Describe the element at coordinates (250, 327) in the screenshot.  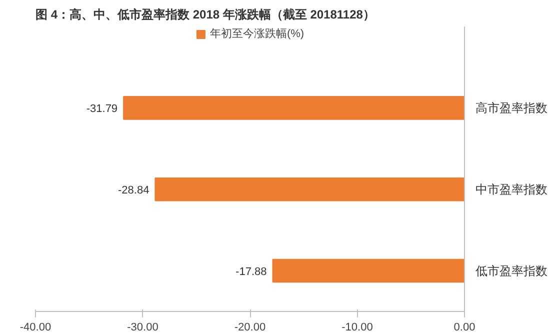
I see `x-tick-label: -20.00` at that location.